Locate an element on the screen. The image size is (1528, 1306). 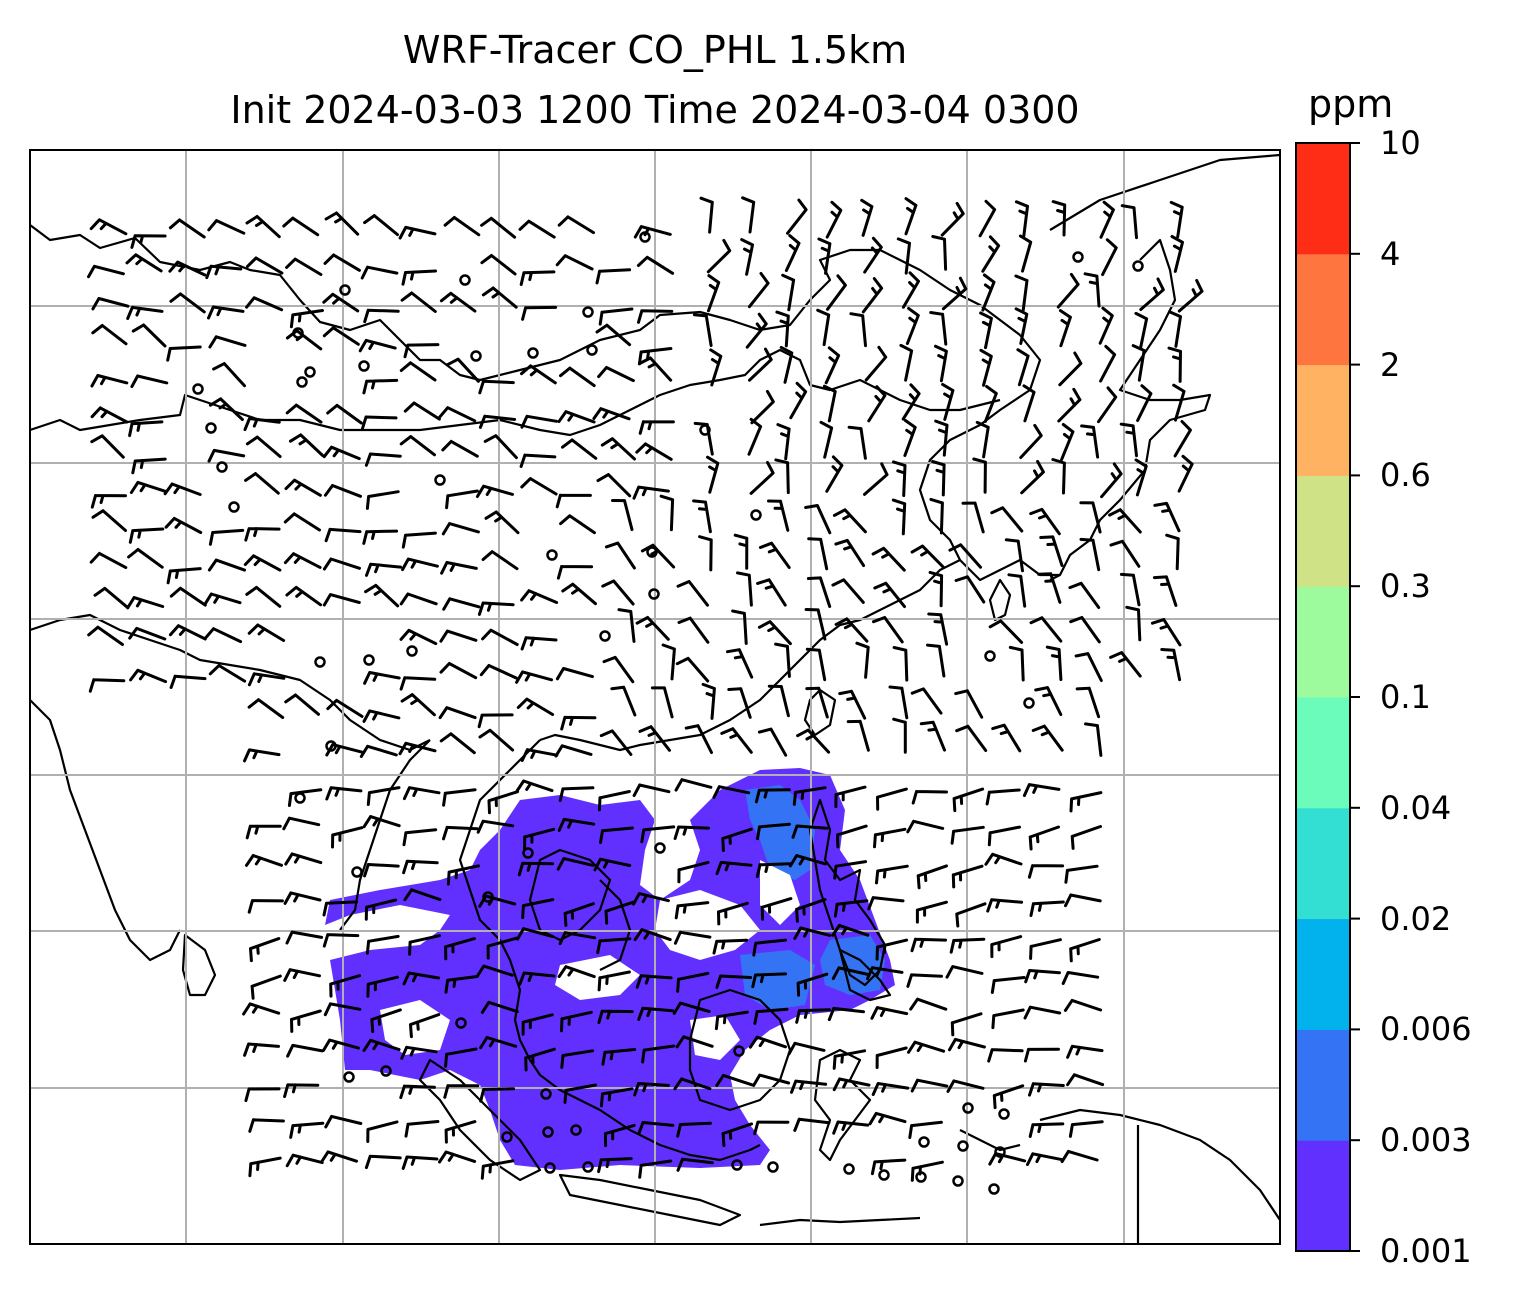
coast-india-west is located at coordinates (105, 830).